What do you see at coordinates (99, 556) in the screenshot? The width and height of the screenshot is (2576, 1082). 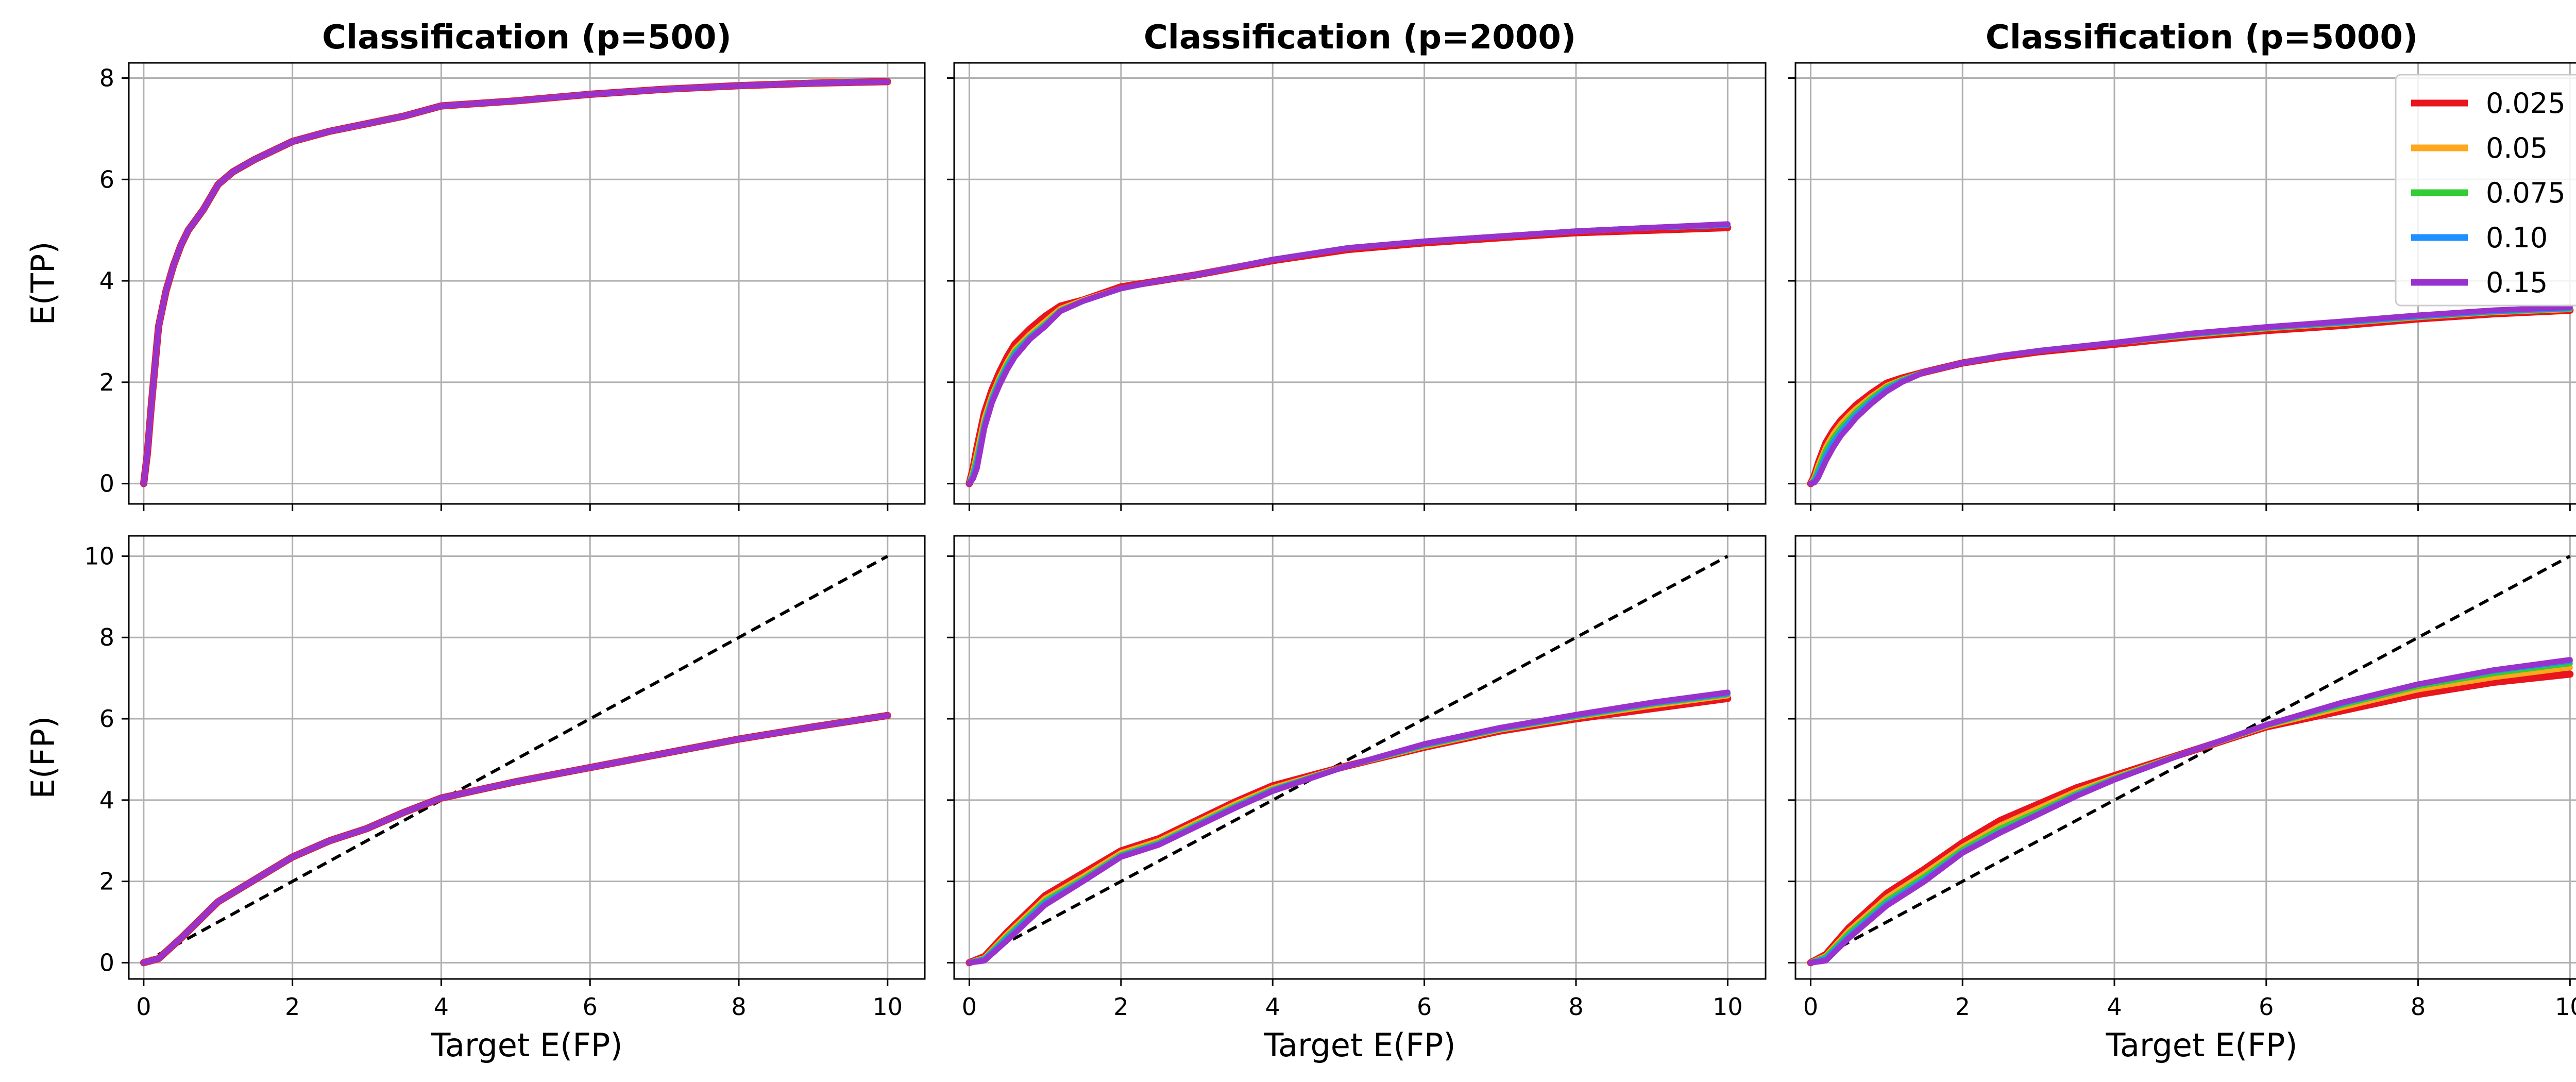 I see `y-tick-label: 10` at bounding box center [99, 556].